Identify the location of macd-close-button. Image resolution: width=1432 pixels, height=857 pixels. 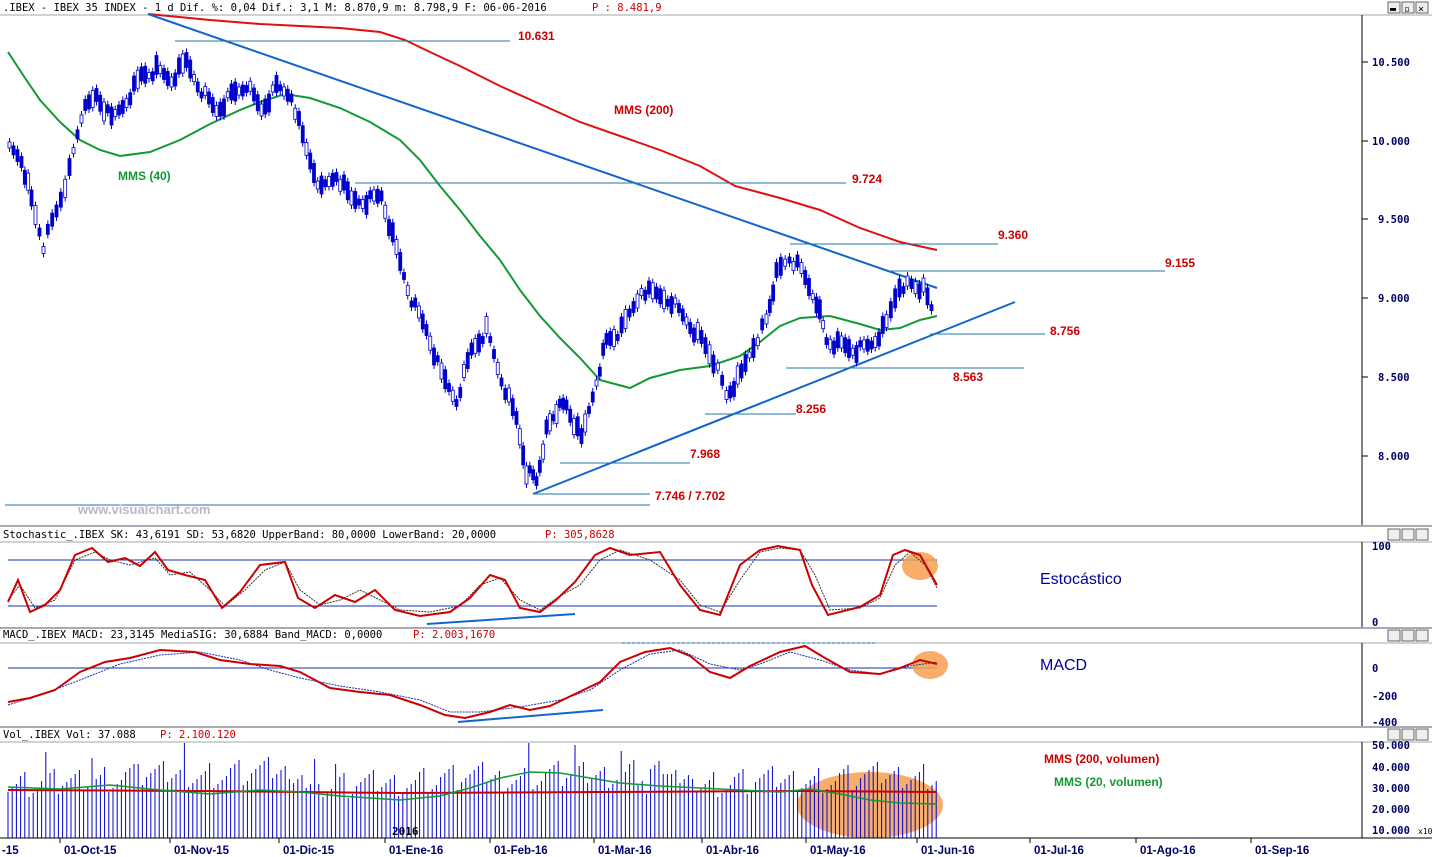
(1422, 635).